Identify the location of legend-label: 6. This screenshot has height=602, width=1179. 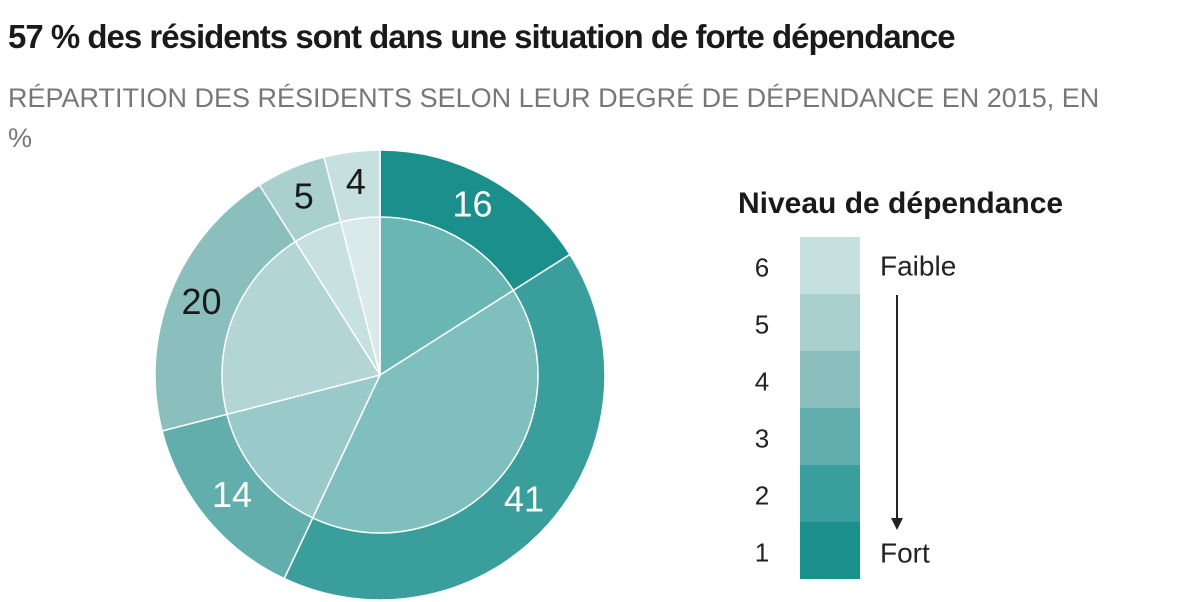
(762, 267).